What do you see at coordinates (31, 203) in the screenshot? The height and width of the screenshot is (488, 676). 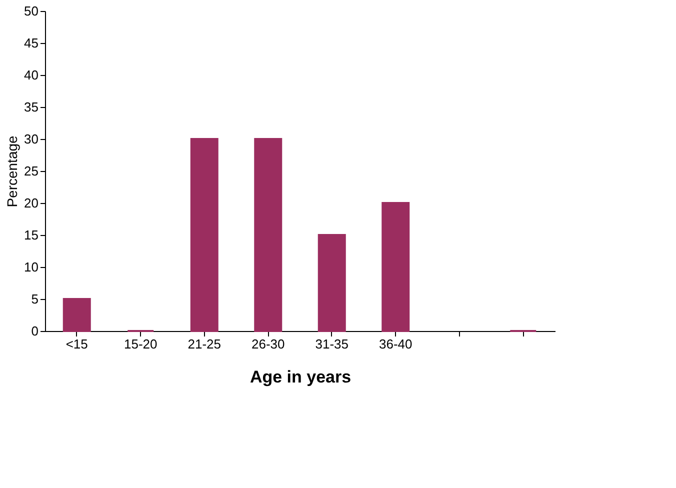 I see `y-tick-label: 20` at bounding box center [31, 203].